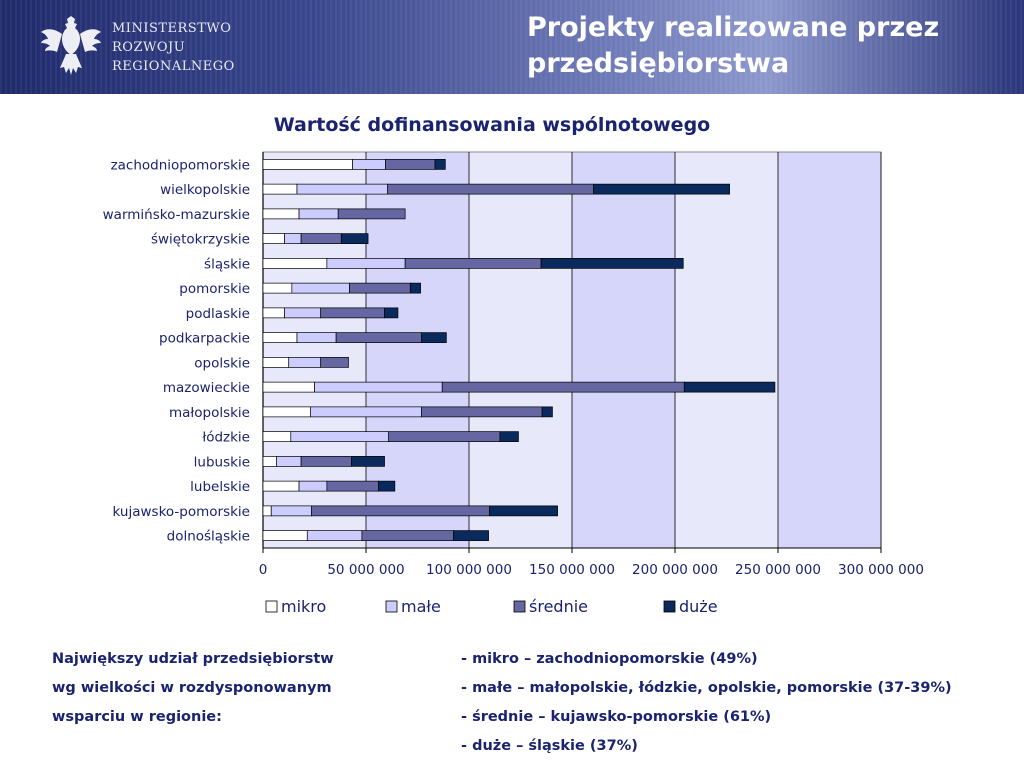 The image size is (1024, 768). Describe the element at coordinates (572, 570) in the screenshot. I see `x-tick-label: 150 000 000` at that location.